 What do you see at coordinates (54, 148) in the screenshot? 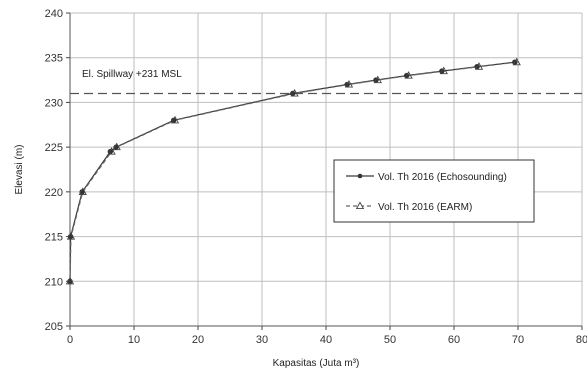
I see `y-tick-label: 225` at bounding box center [54, 148].